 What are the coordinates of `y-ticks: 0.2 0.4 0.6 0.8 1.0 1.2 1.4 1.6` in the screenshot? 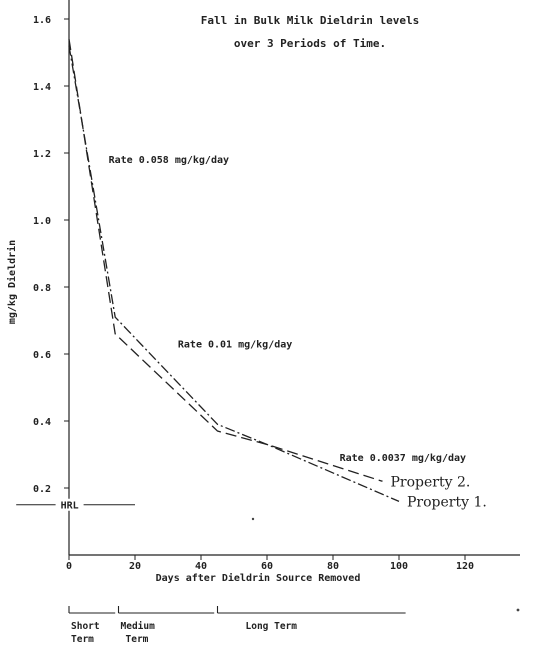 It's located at (51, 255).